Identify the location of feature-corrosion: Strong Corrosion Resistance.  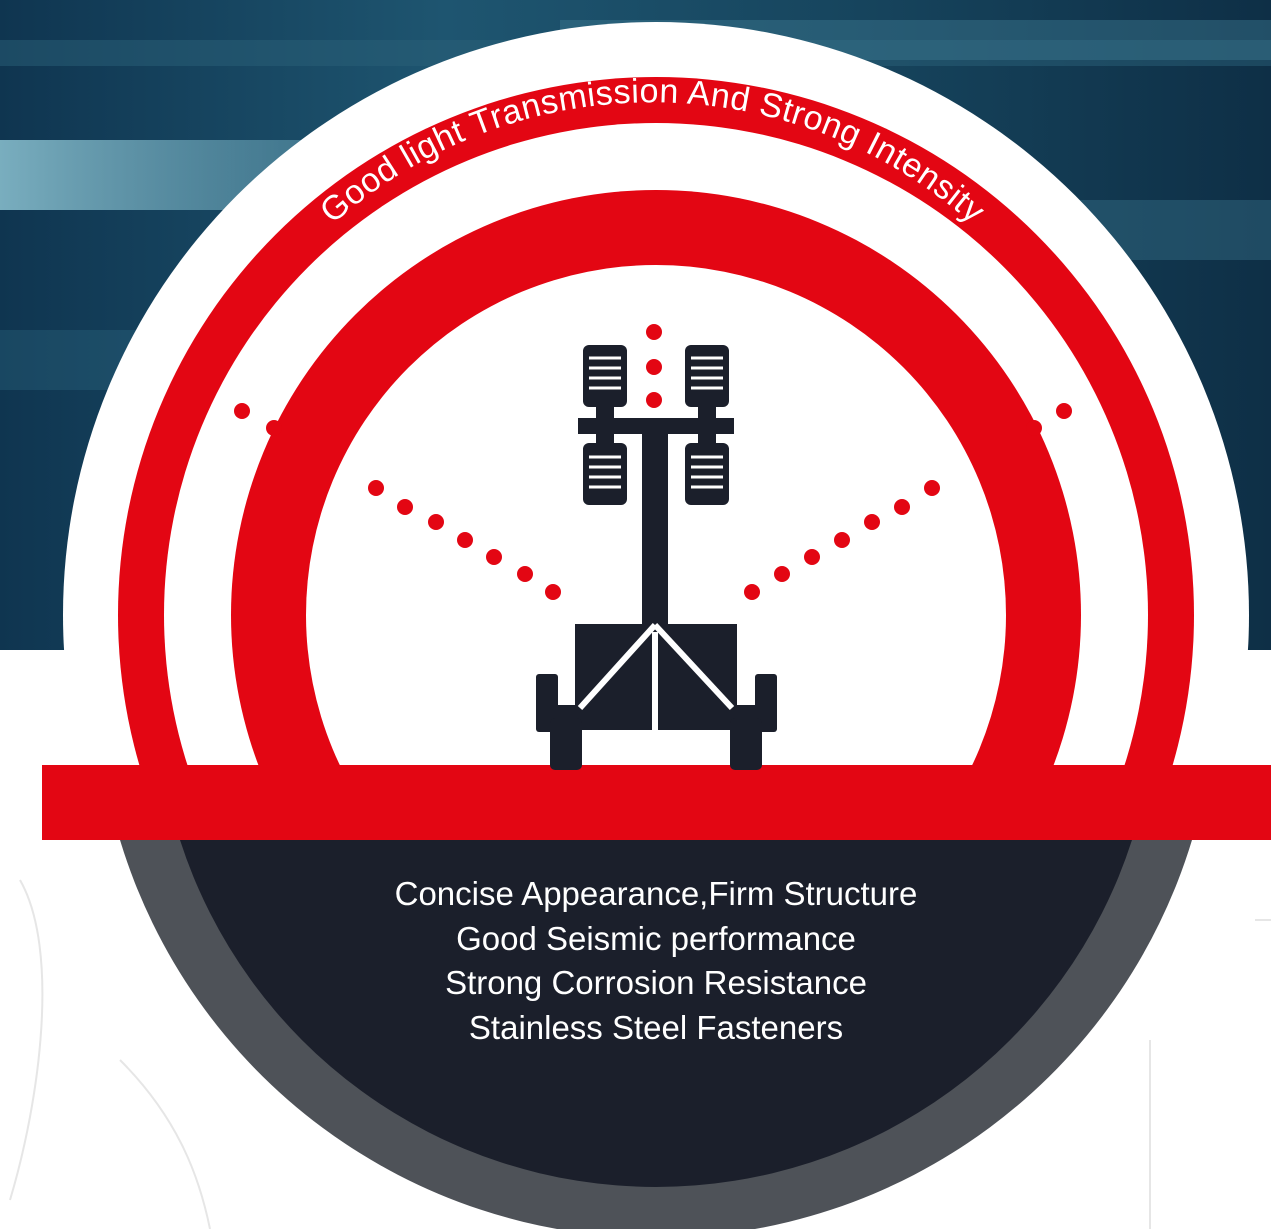
(656, 982).